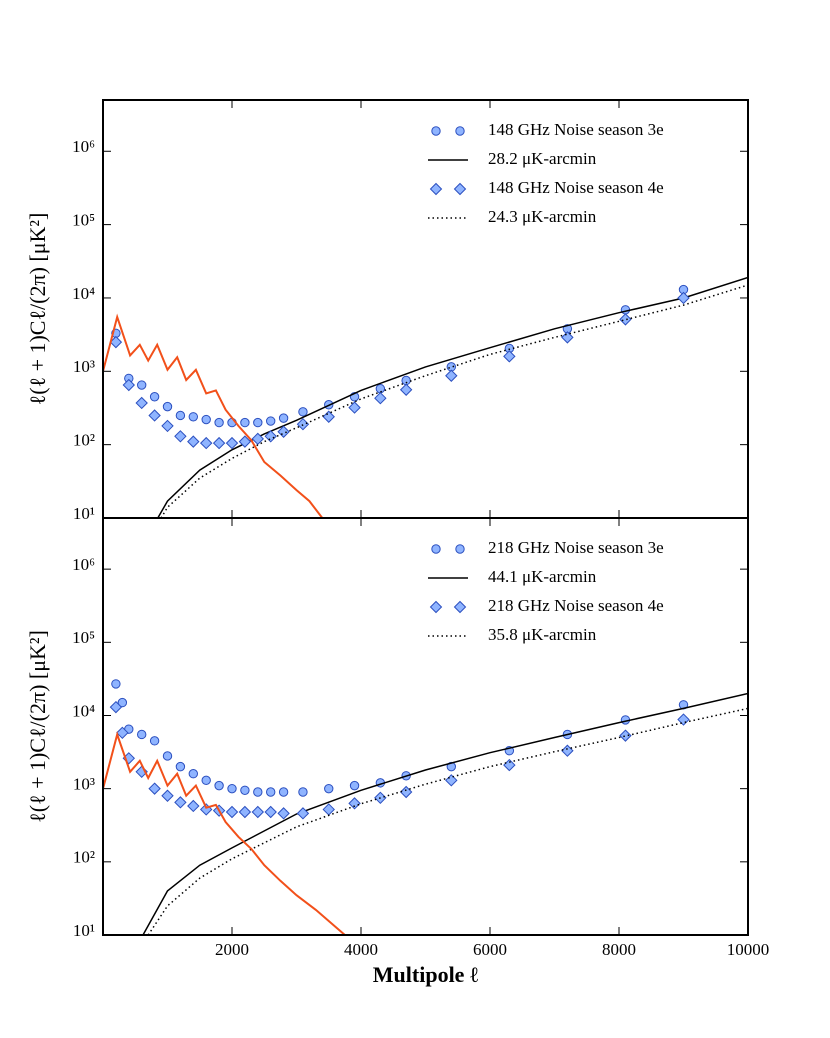 The width and height of the screenshot is (830, 1038). What do you see at coordinates (542, 634) in the screenshot?
I see `legend-label: 35.8 μK-arcmin` at bounding box center [542, 634].